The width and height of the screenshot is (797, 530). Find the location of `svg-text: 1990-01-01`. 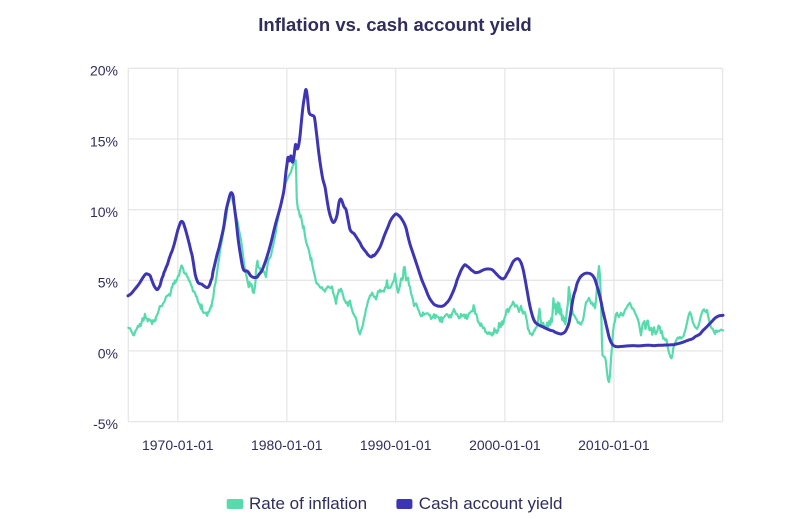

svg-text: 1990-01-01 is located at coordinates (396, 445).